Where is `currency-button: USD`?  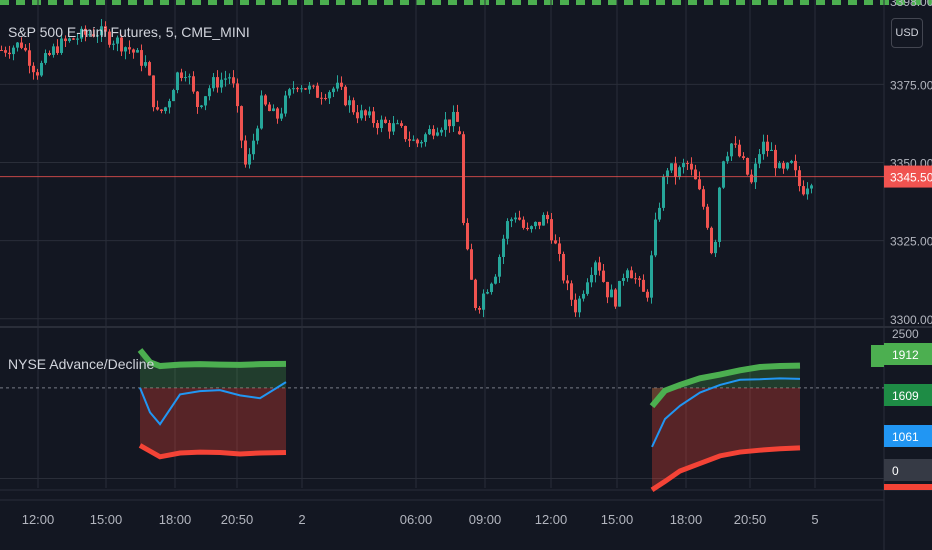 currency-button: USD is located at coordinates (907, 33).